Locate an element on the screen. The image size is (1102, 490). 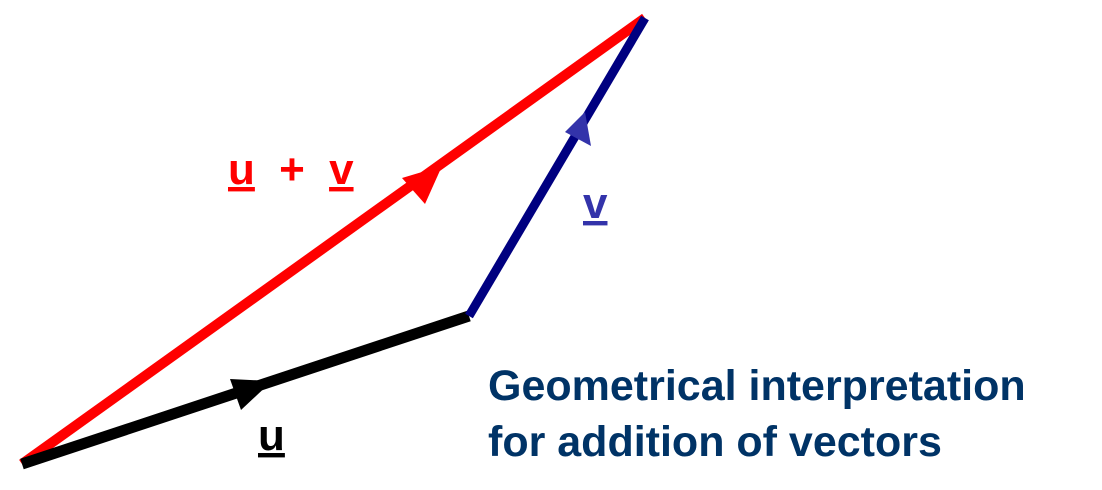
vector-u-plus-v-arrowhead is located at coordinates (422, 185).